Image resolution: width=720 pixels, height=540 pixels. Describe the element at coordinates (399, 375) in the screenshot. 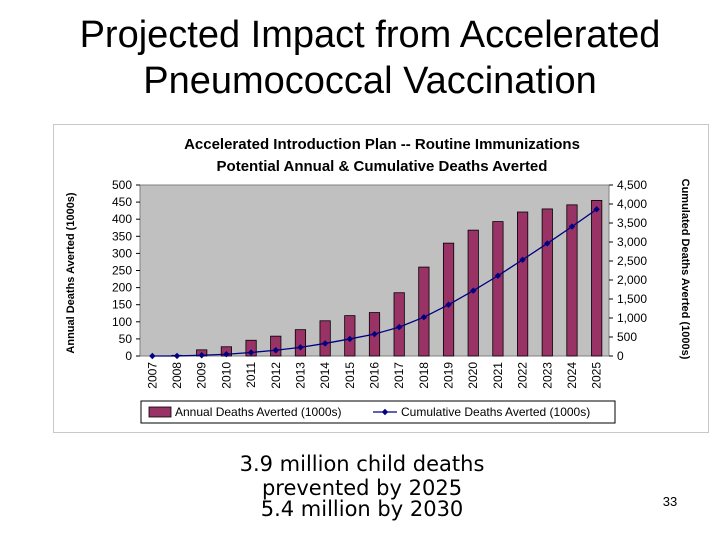

I see `x-tick-label: 2017` at that location.